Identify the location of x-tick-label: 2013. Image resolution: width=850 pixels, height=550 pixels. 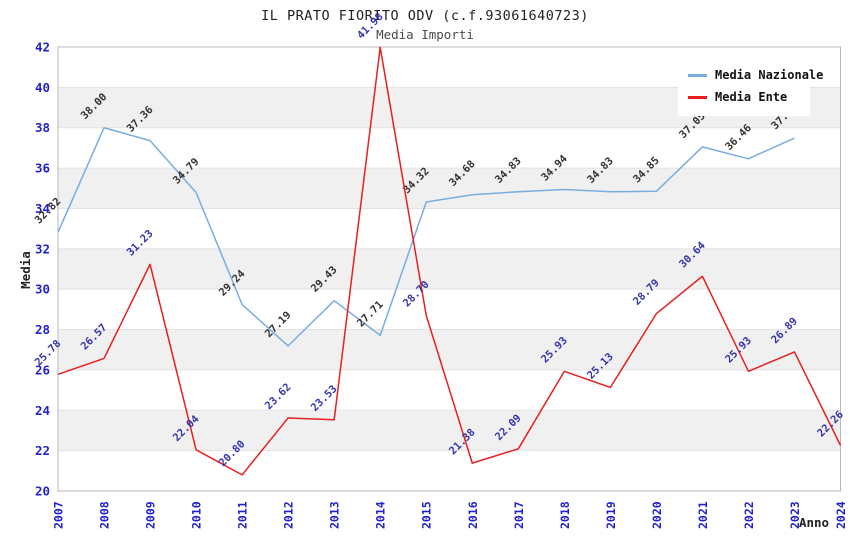
(335, 515).